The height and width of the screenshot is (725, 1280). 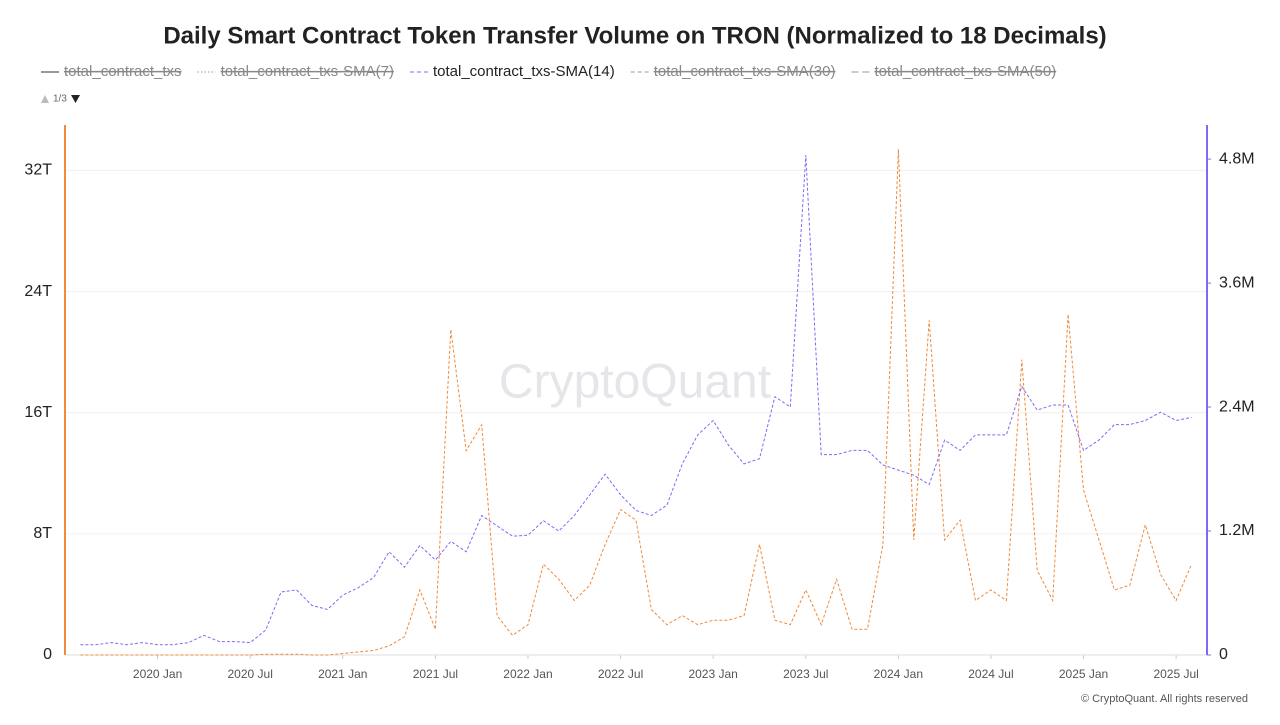 I want to click on y-tick-label: 8T, so click(x=42, y=533).